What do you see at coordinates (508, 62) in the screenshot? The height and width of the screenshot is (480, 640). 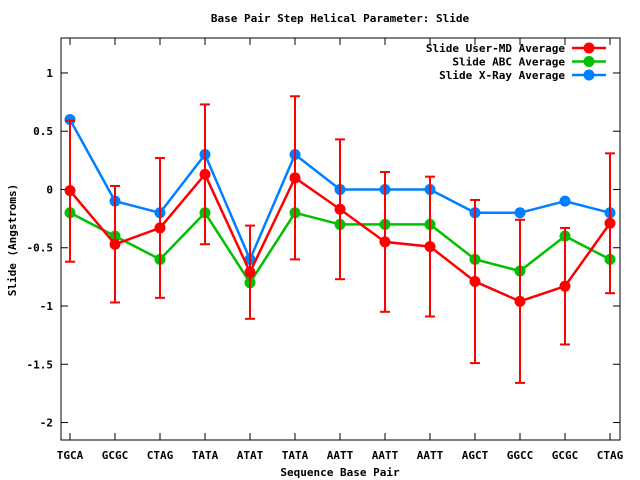 I see `legend-label: Slide ABC Average` at bounding box center [508, 62].